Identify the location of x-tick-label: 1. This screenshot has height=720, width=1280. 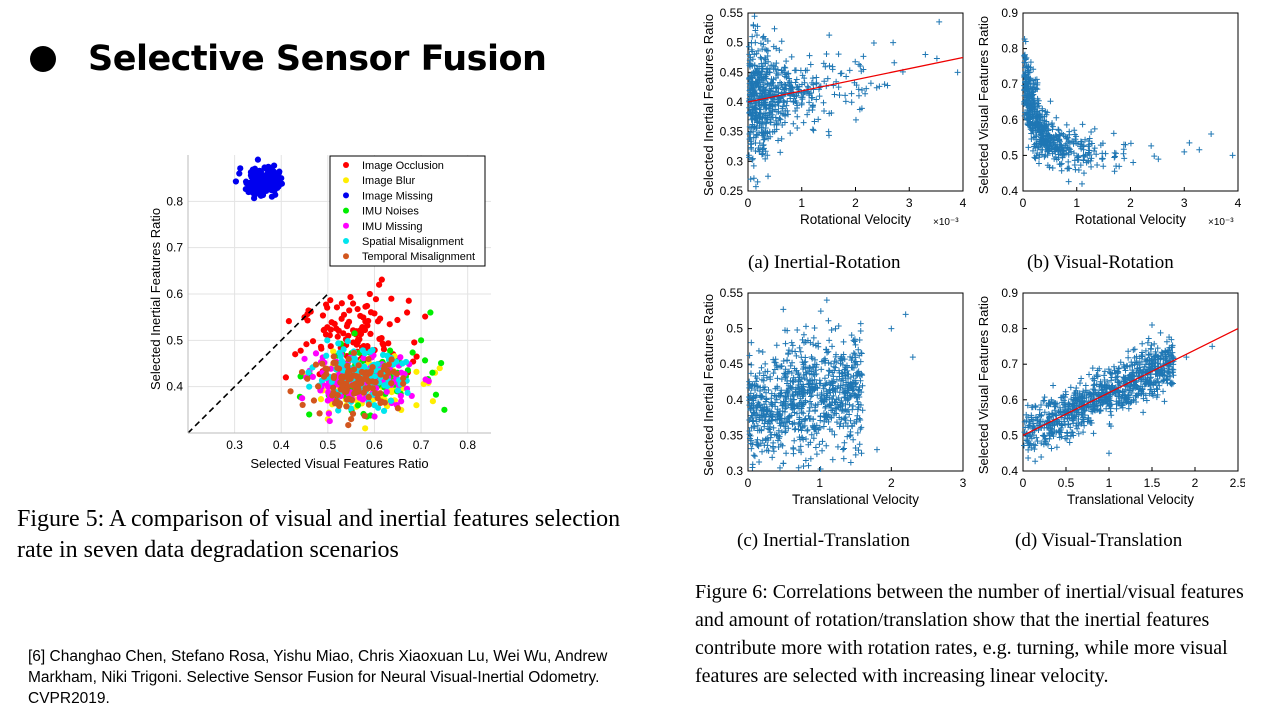
(801, 203).